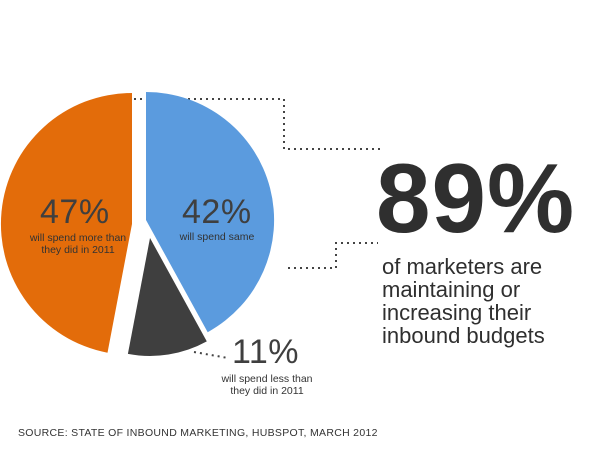 The image size is (600, 450). I want to click on connector-dotted-line-top, so click(248, 124).